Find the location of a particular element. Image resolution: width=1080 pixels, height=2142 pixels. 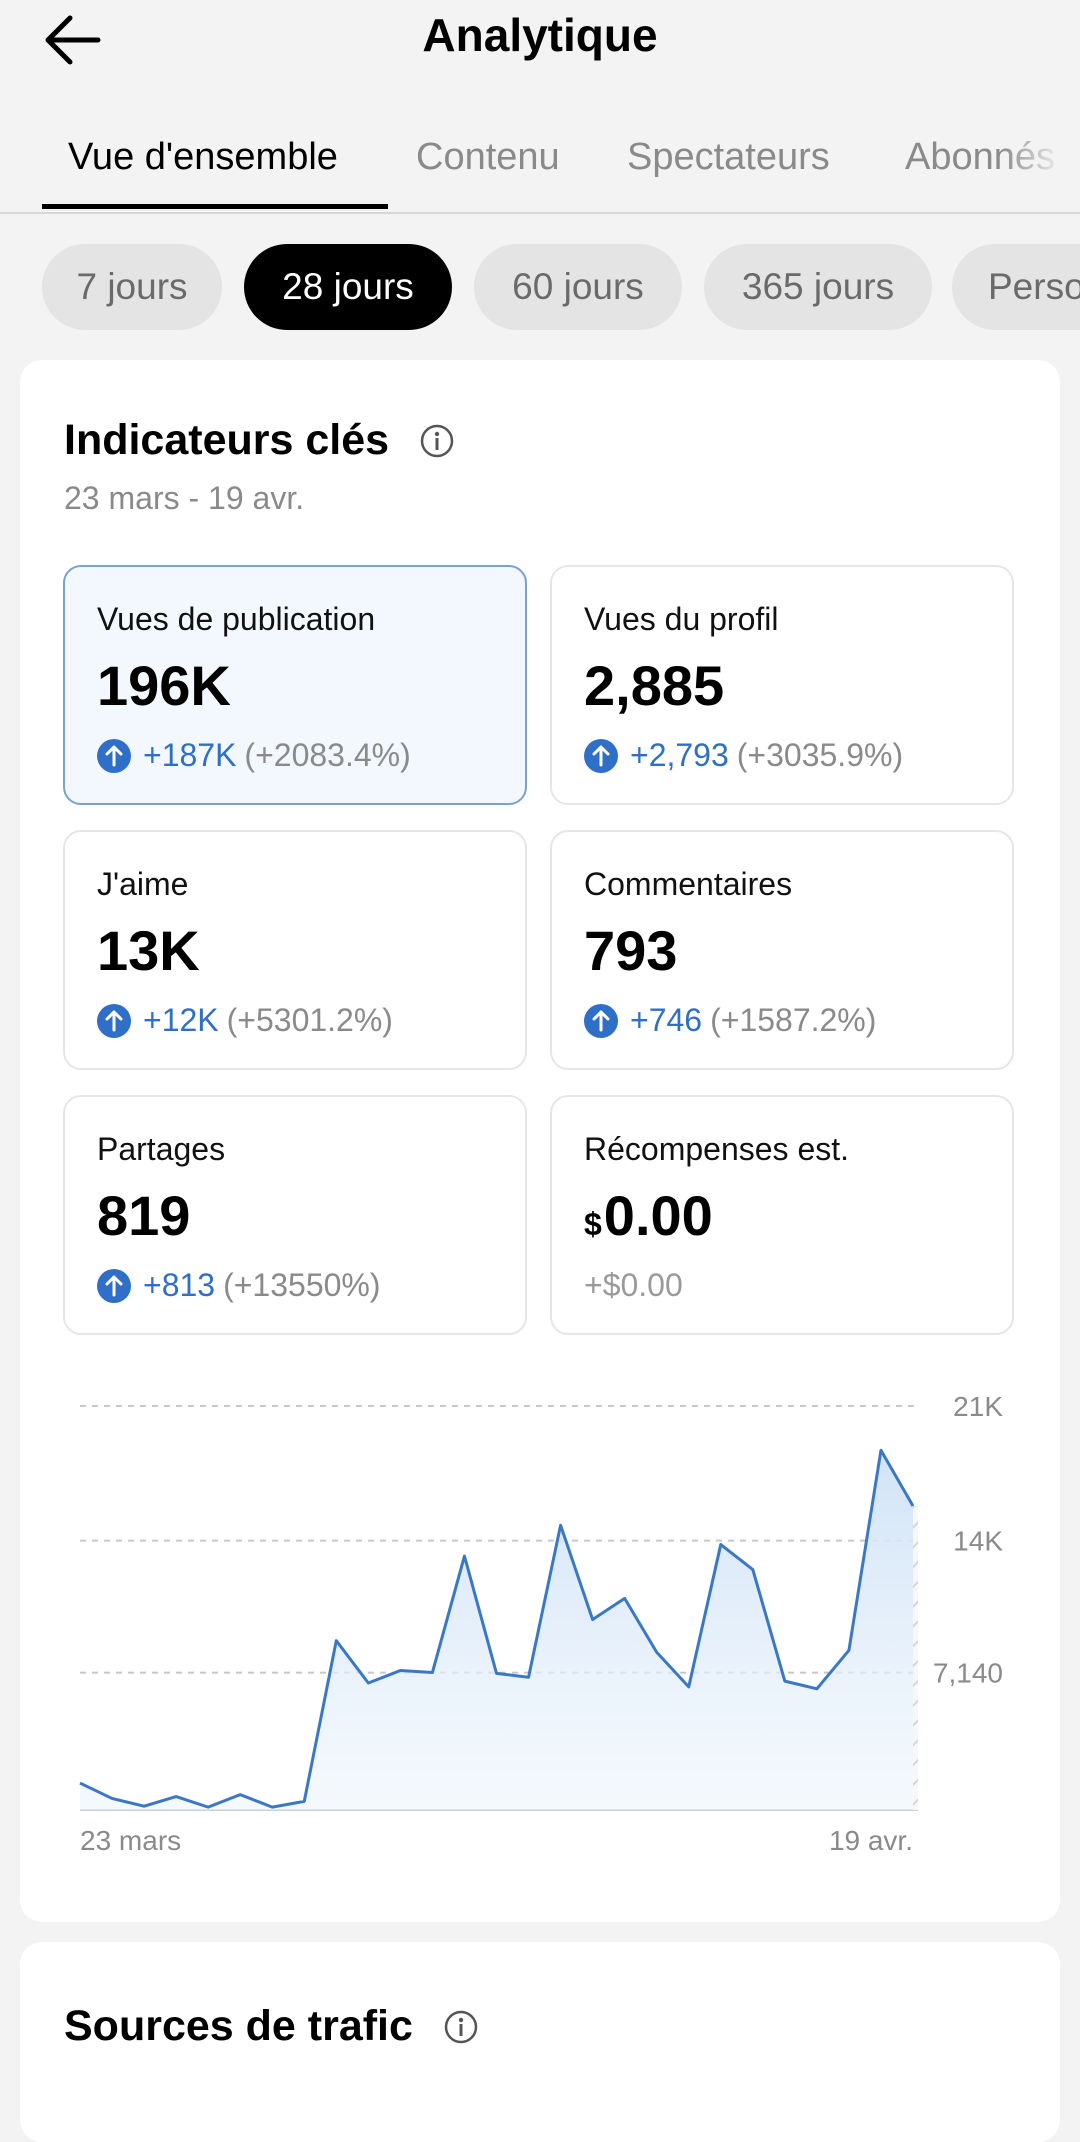

back-button is located at coordinates (75, 40).